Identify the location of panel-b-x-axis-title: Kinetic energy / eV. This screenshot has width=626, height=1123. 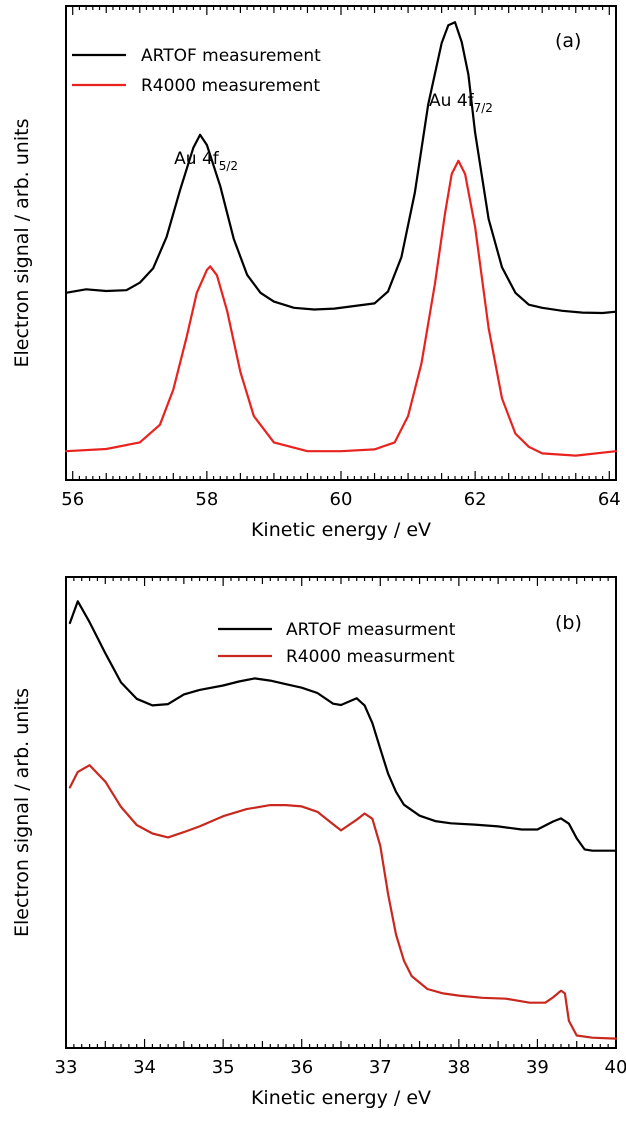
(341, 1098).